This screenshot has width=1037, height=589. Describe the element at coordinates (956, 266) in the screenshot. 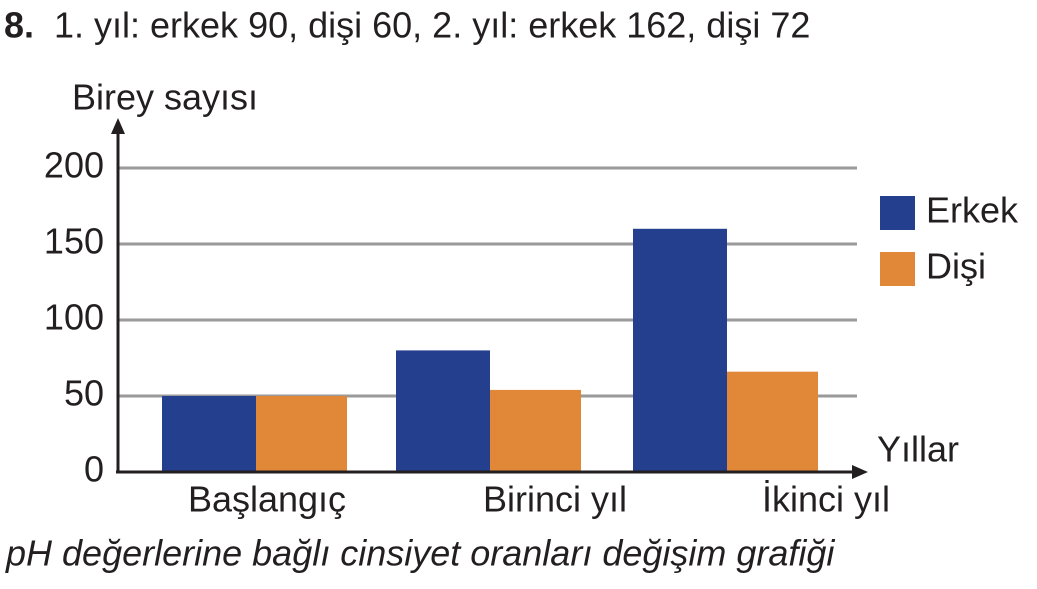

I see `legend-label: Dişi` at that location.